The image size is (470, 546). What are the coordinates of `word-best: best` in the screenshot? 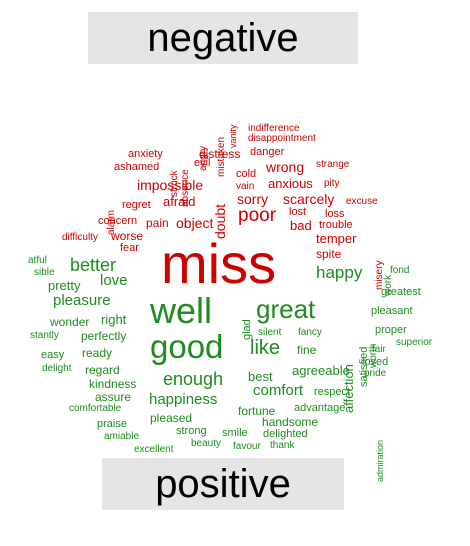 It's located at (260, 376).